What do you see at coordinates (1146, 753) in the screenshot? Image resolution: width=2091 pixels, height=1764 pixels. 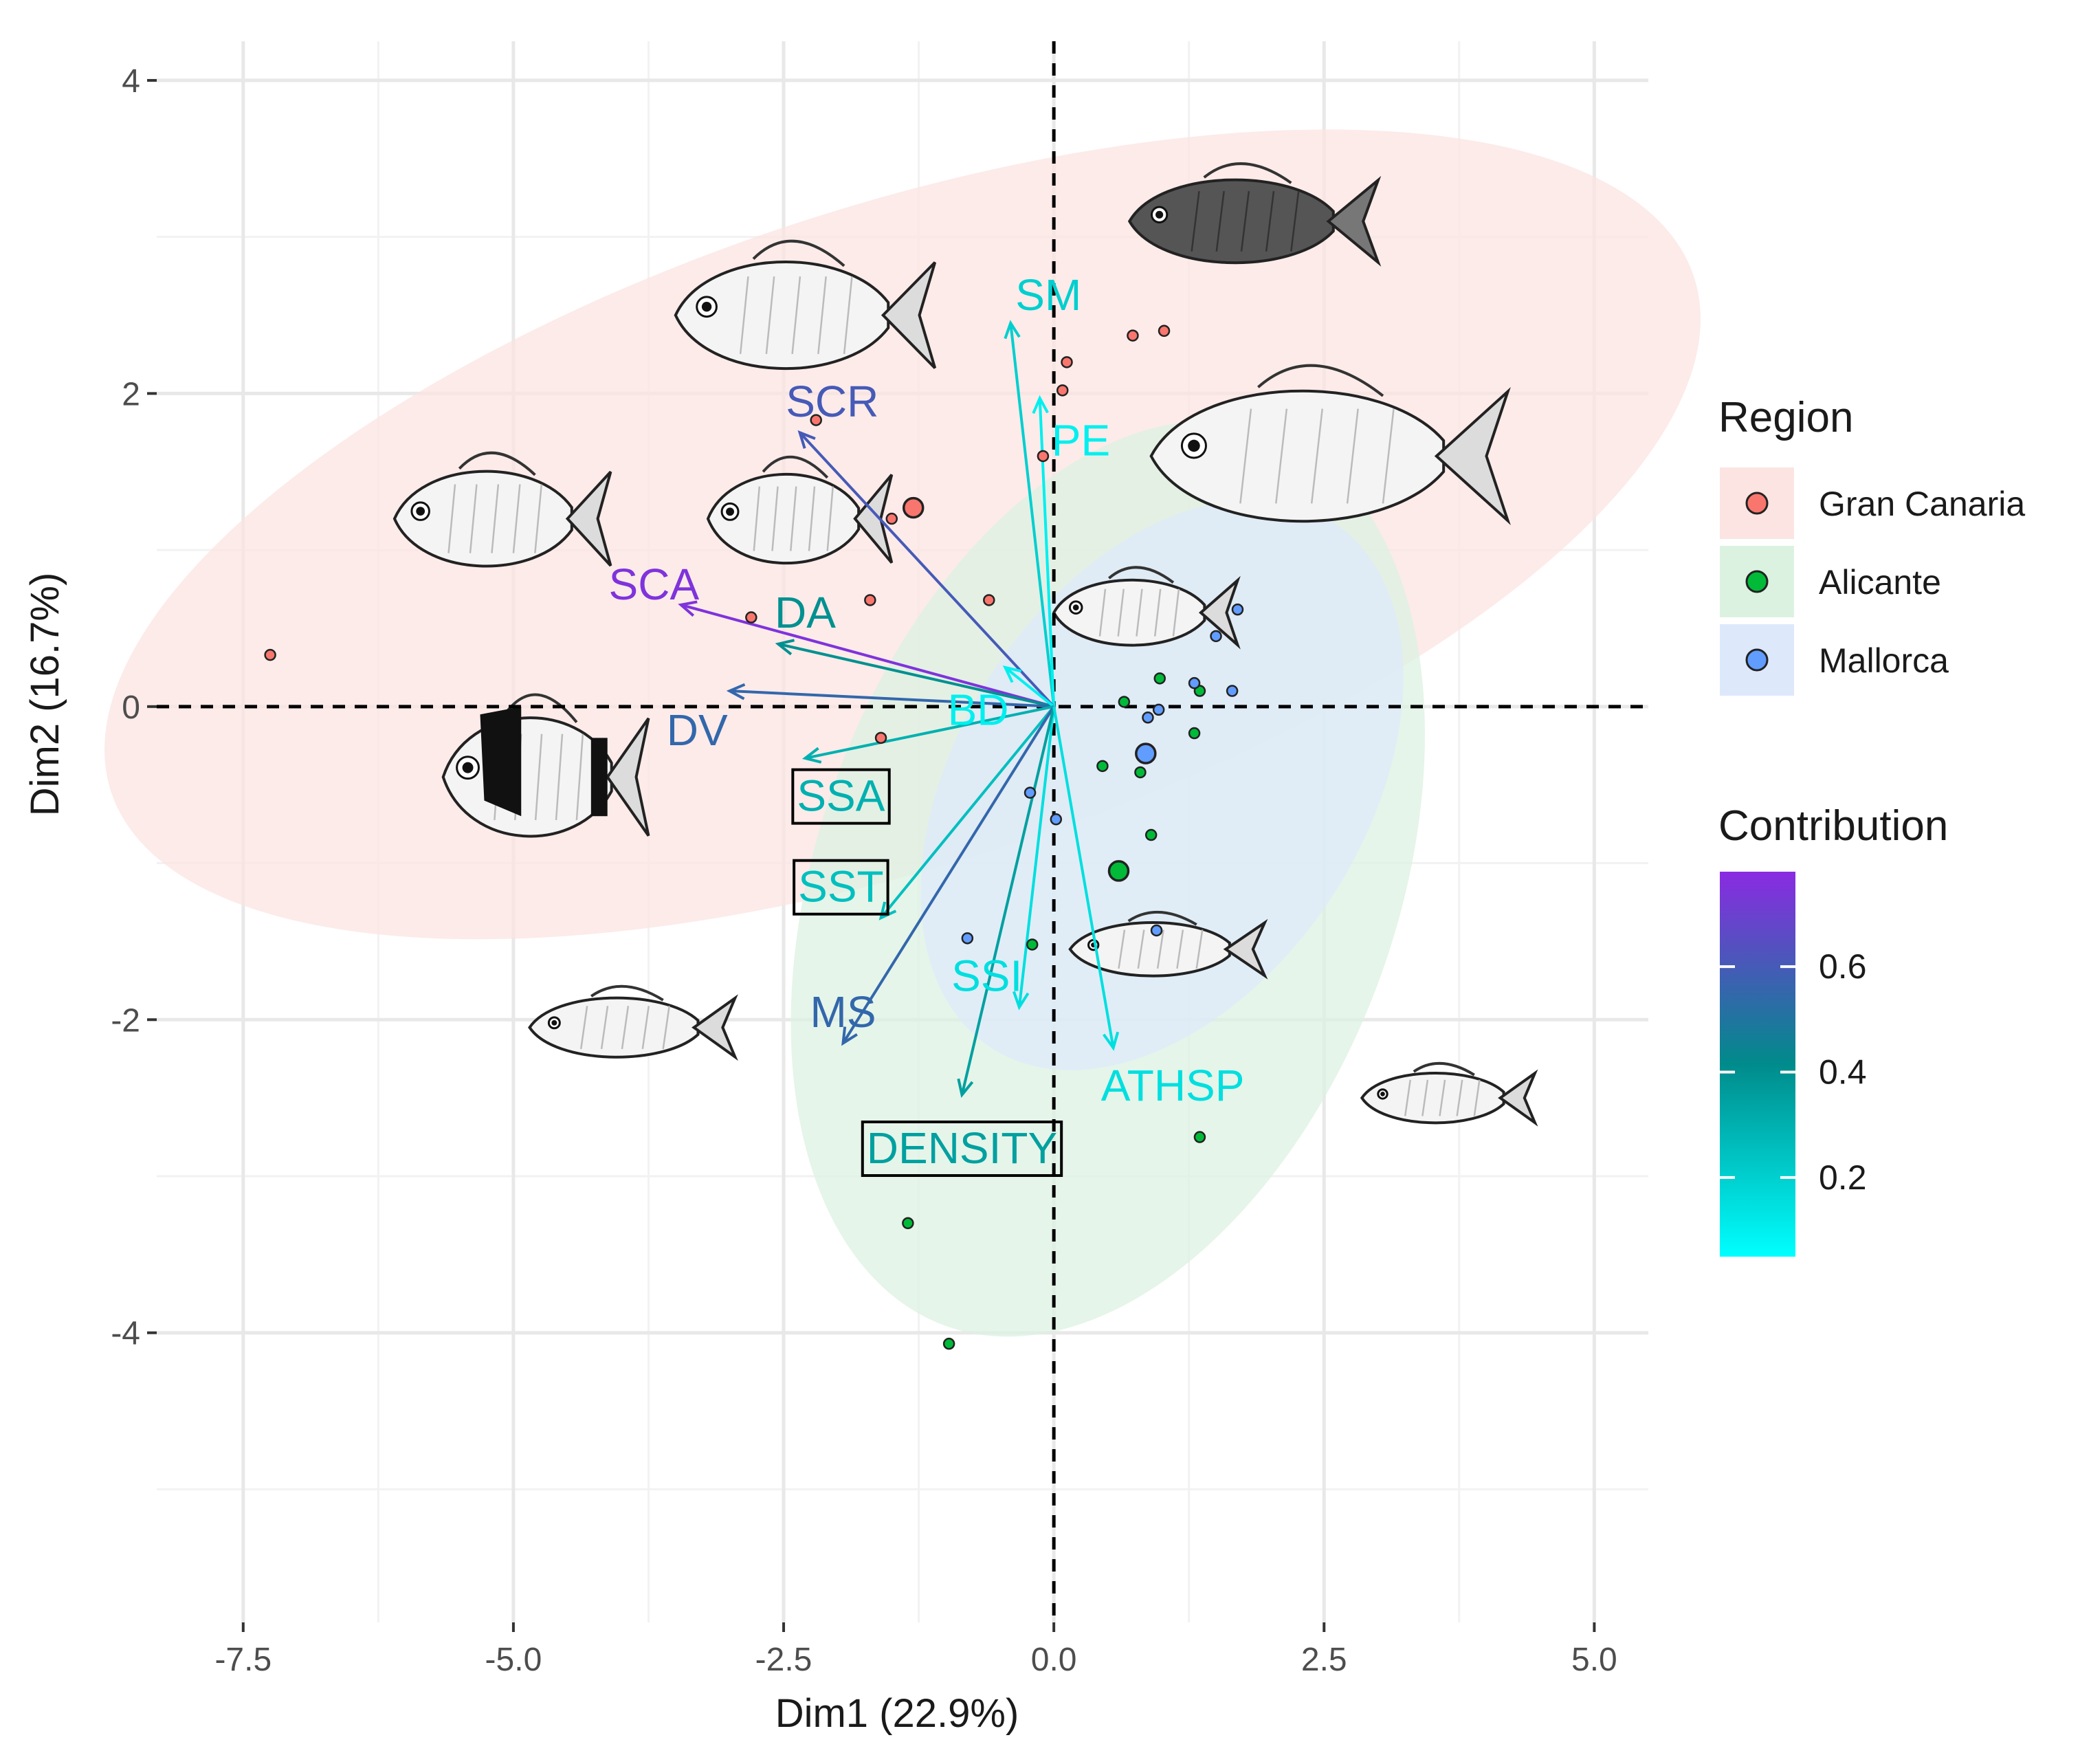 I see `point-mallorca-centroid` at bounding box center [1146, 753].